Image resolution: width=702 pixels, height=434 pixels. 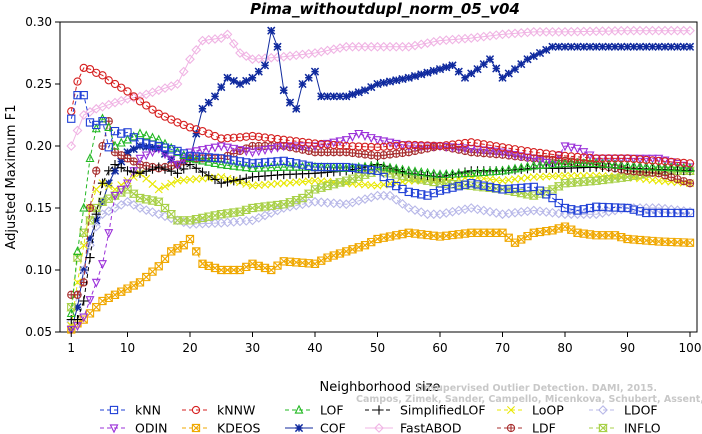 I want to click on point-ldof, so click(x=390, y=195).